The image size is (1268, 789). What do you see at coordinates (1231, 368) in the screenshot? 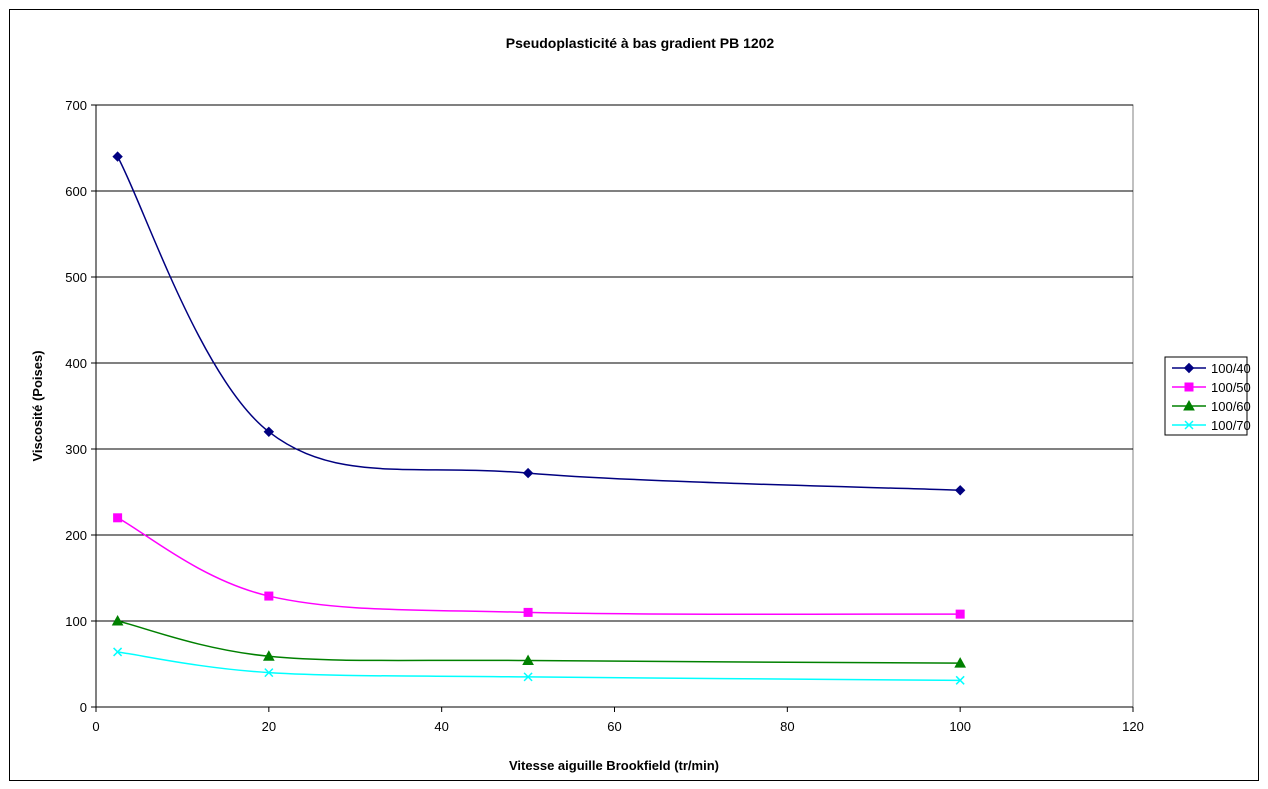
I see `legend-label-100-40: 100/40` at bounding box center [1231, 368].